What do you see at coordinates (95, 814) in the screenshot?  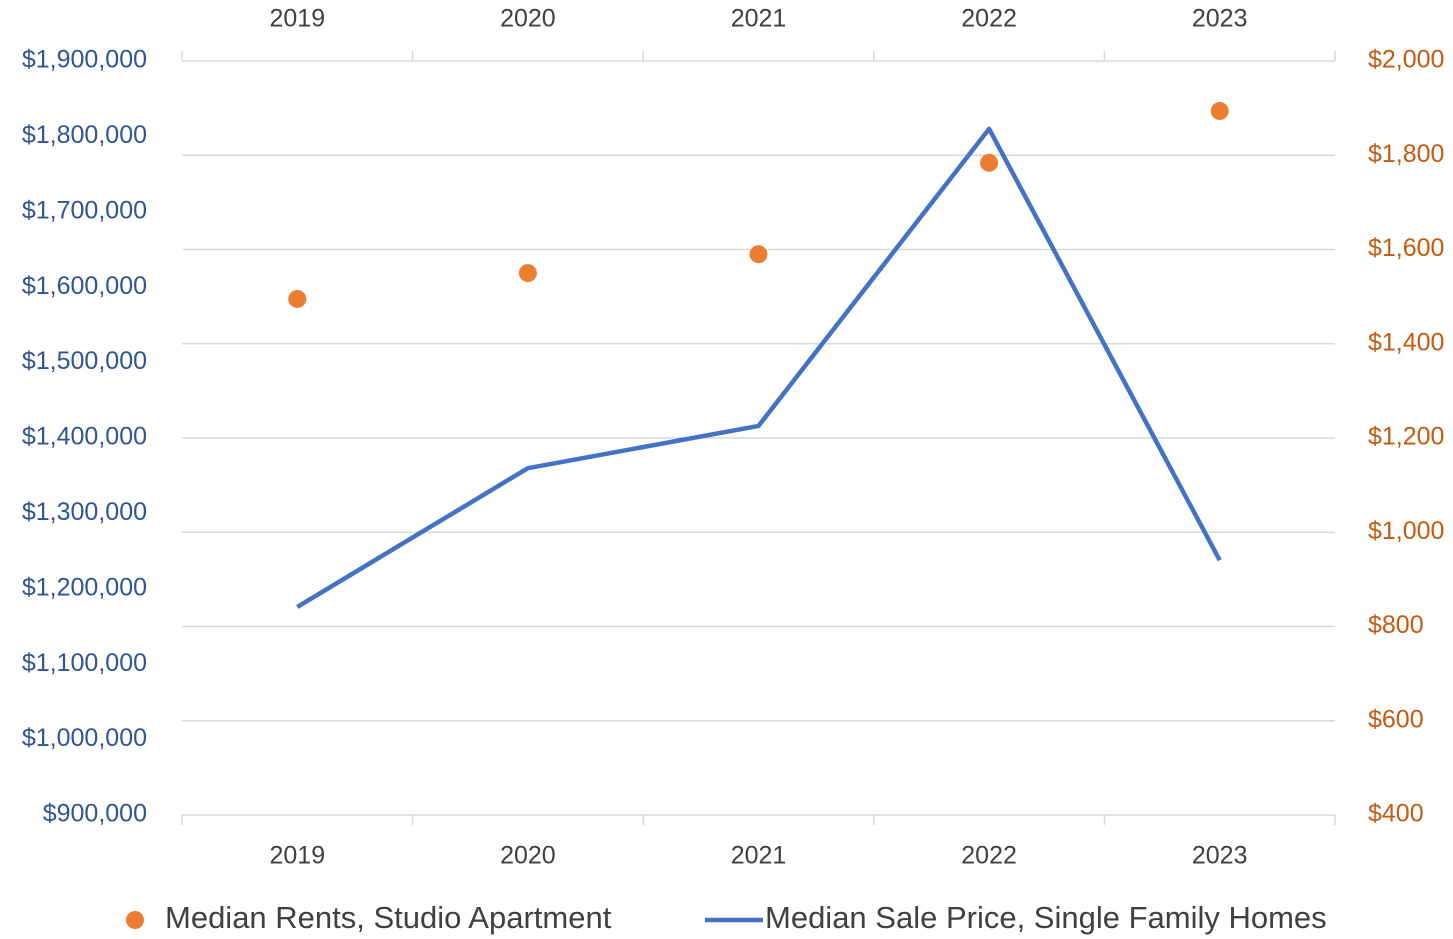 I see `y-tick-label: $900,000` at bounding box center [95, 814].